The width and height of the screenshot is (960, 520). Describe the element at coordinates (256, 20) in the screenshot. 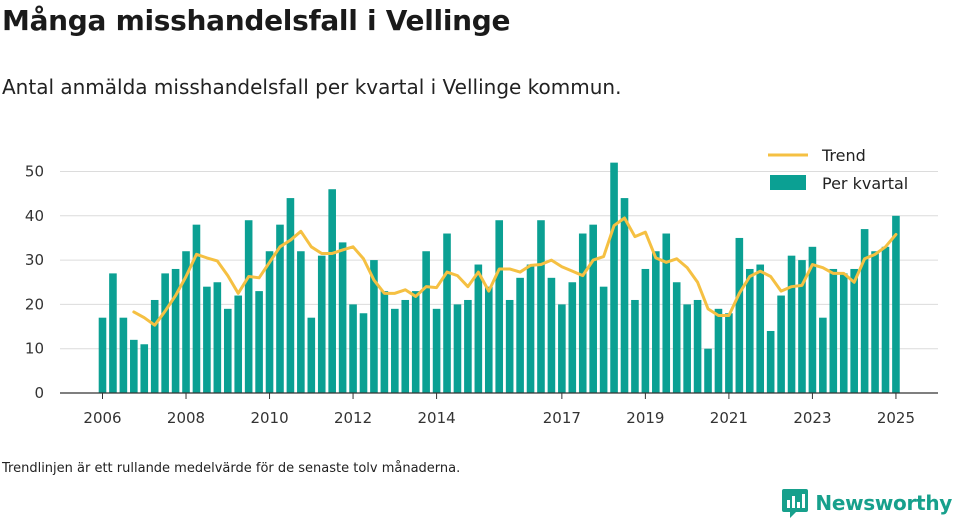

I see `chart-title: Många misshandelsfall i Vellinge` at that location.